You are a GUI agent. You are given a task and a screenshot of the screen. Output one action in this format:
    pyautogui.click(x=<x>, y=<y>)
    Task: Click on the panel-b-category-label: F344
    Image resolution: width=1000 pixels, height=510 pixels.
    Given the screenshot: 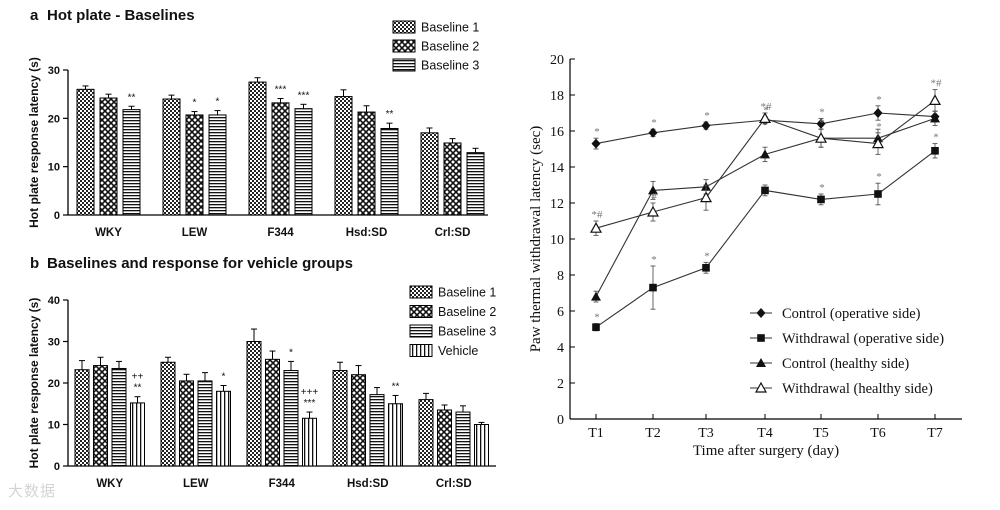 What is the action you would take?
    pyautogui.click(x=282, y=484)
    